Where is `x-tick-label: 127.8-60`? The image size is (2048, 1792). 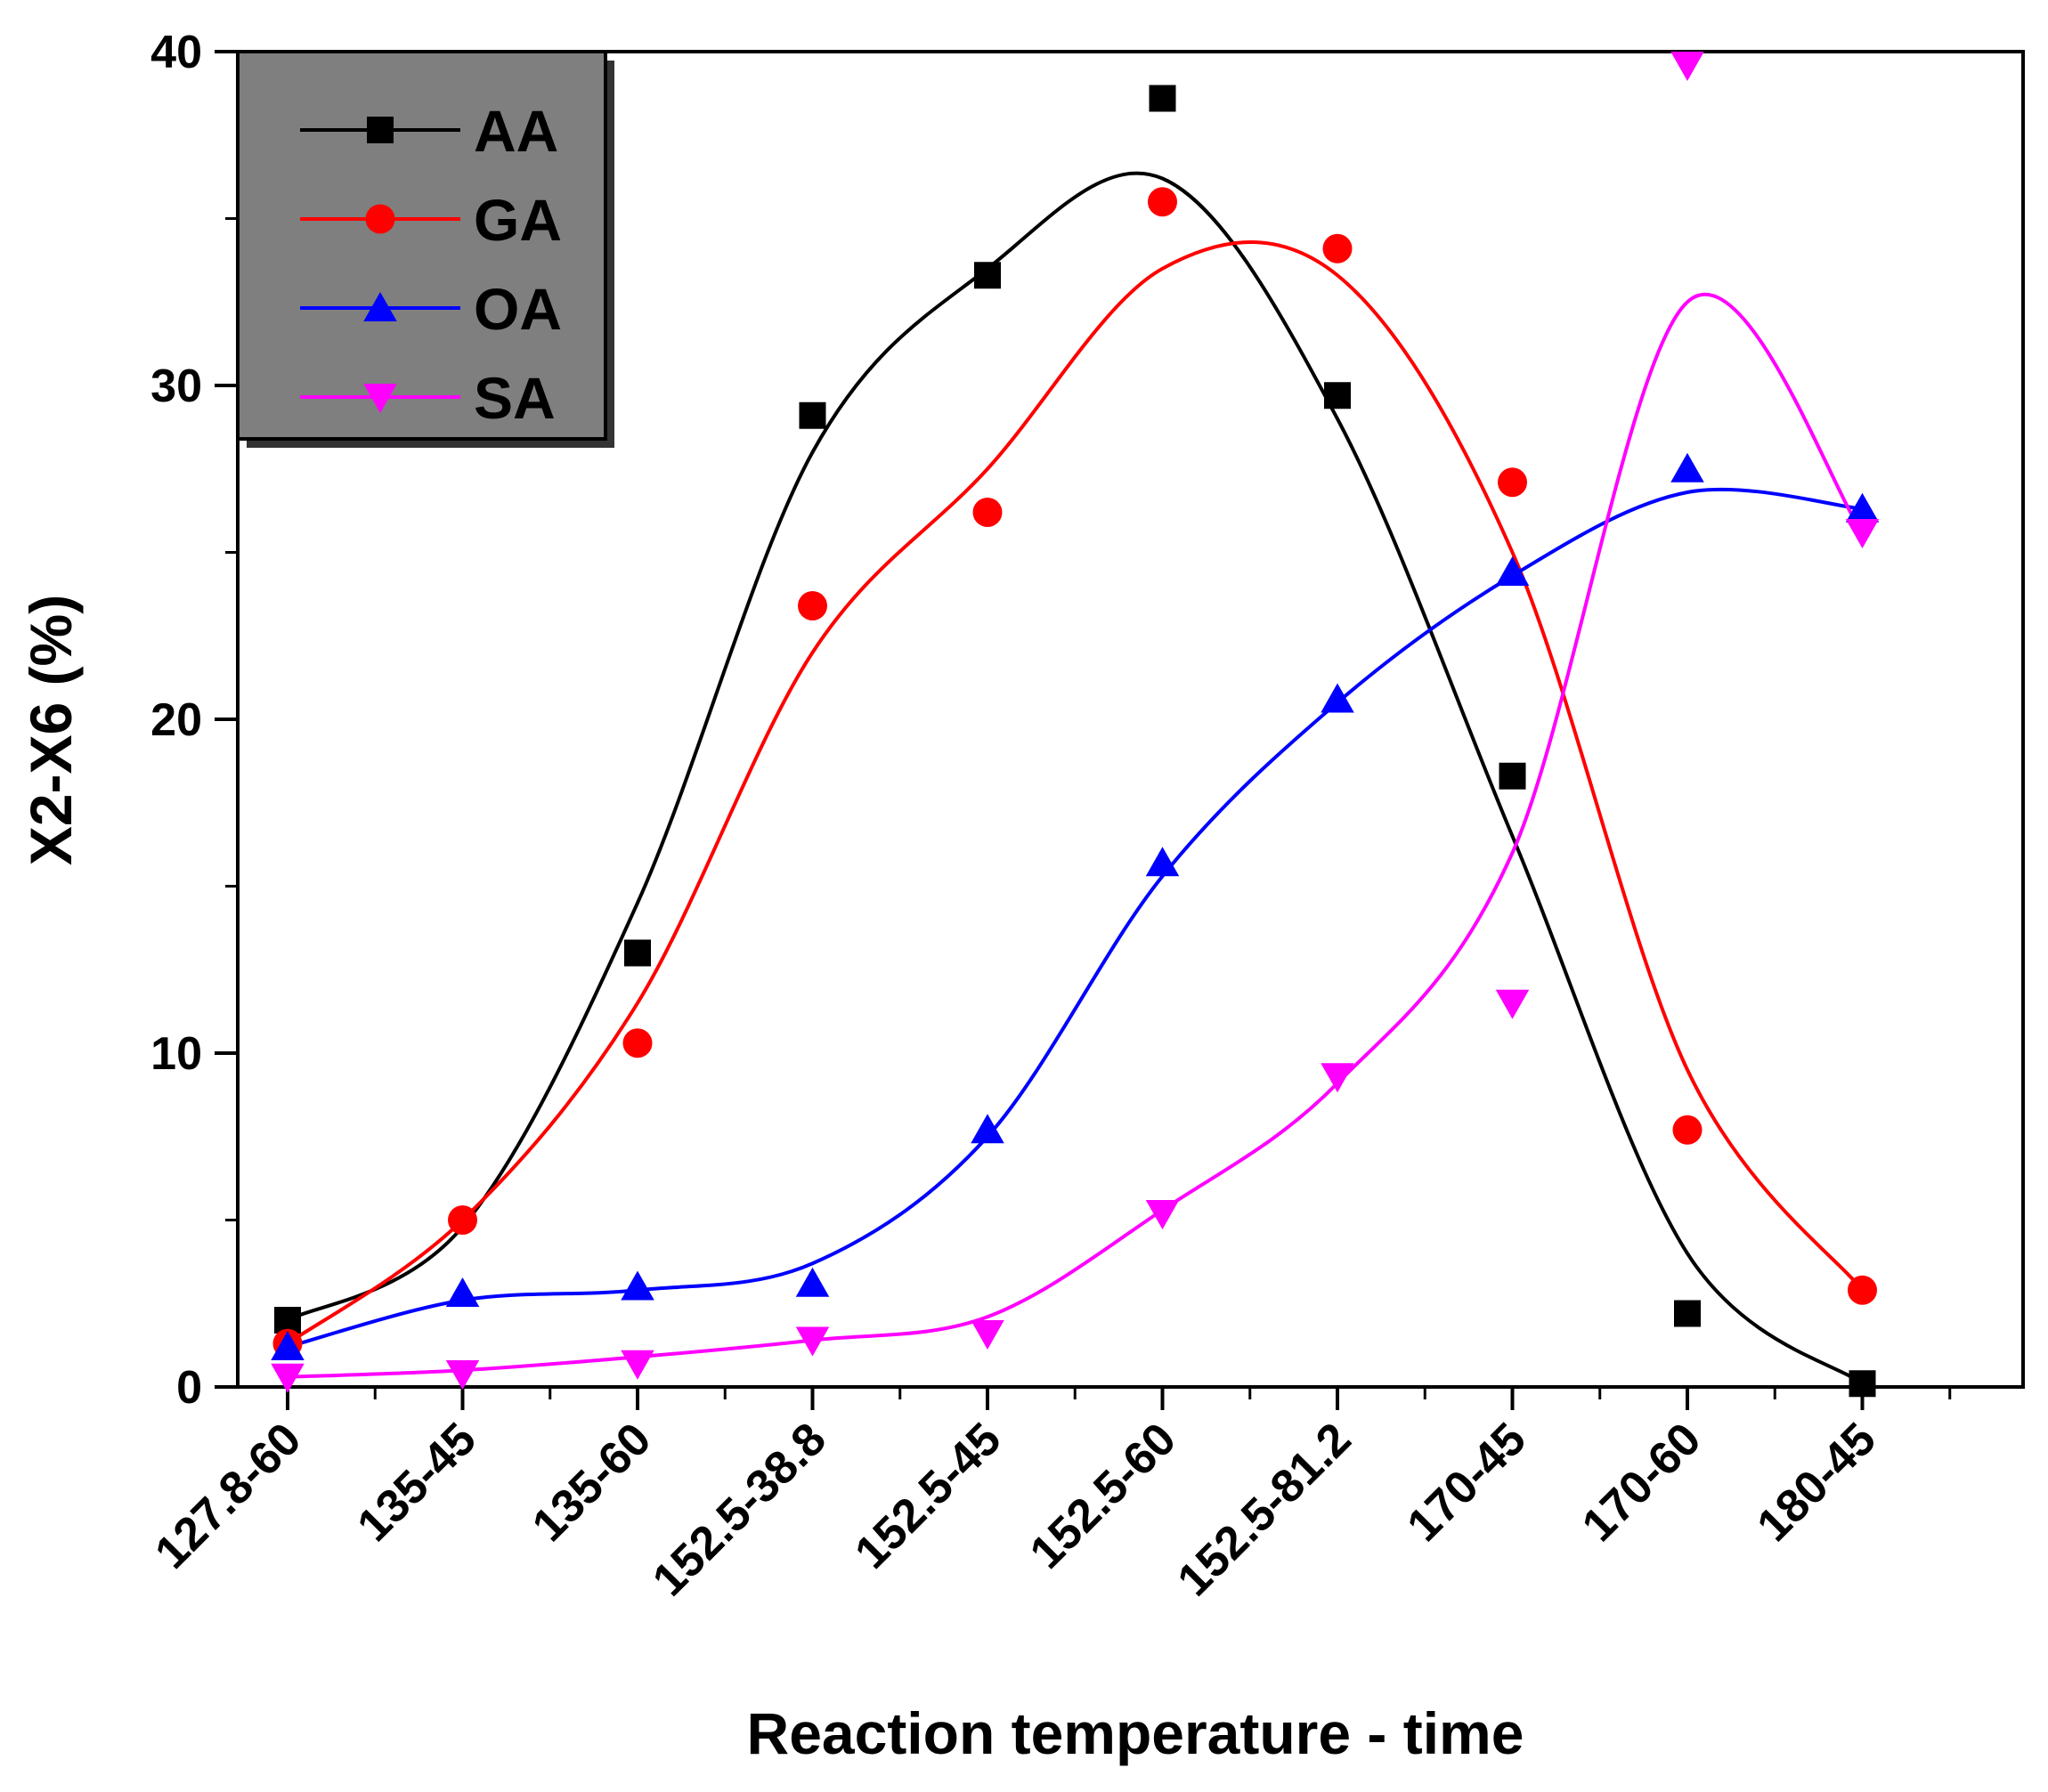 x-tick-label: 127.8-60 is located at coordinates (228, 1495).